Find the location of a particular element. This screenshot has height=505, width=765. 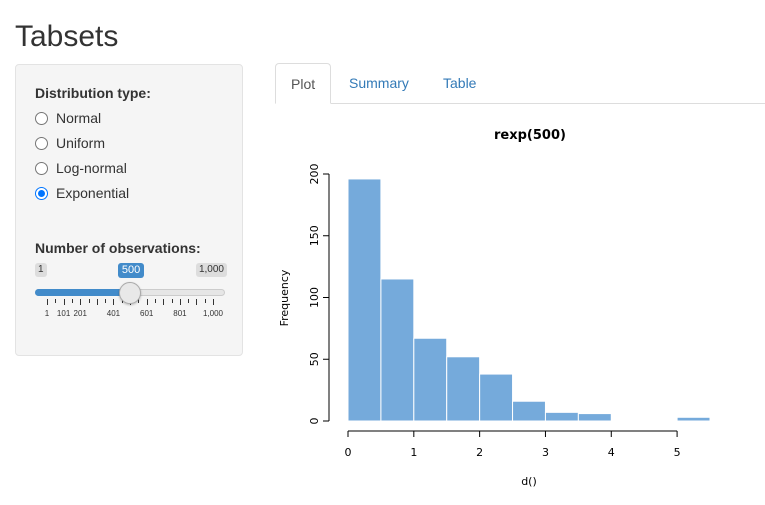

radio-option-uniform: Uniform is located at coordinates (70, 143).